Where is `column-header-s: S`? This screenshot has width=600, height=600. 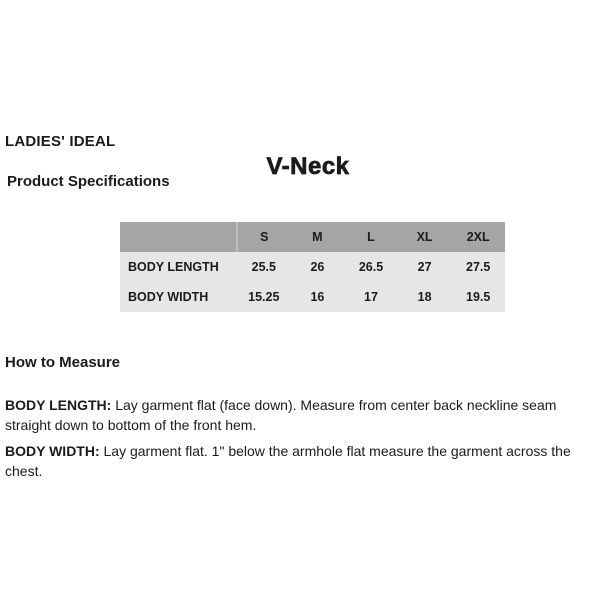 column-header-s: S is located at coordinates (264, 237).